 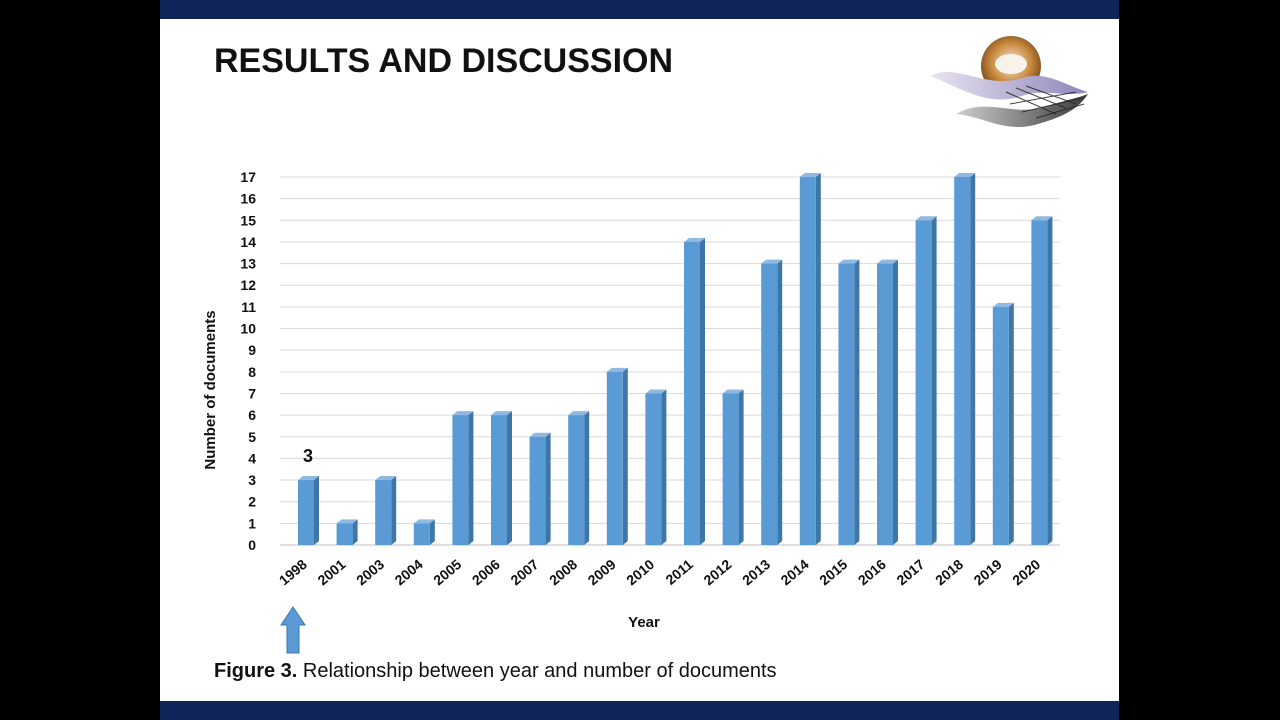 I want to click on up-arrow-icon, so click(x=293, y=630).